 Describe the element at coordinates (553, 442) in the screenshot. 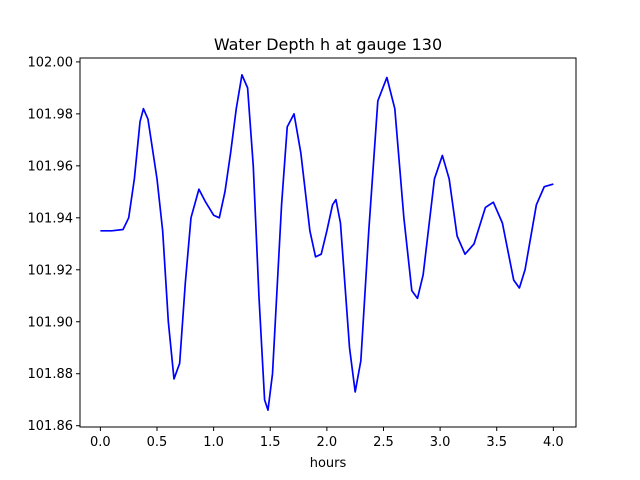

I see `x-tick-label: 4.0` at that location.